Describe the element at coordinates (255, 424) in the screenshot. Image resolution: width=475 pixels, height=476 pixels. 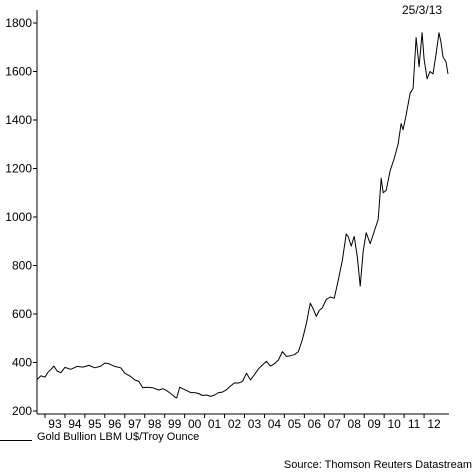
I see `x-tick-label: 03` at that location.